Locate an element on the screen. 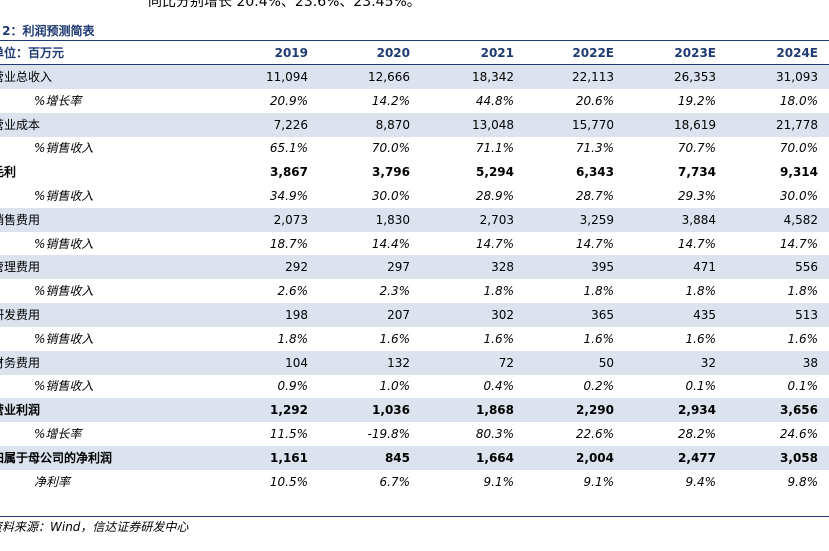 The image size is (829, 551). cell-value: 292 is located at coordinates (296, 267).